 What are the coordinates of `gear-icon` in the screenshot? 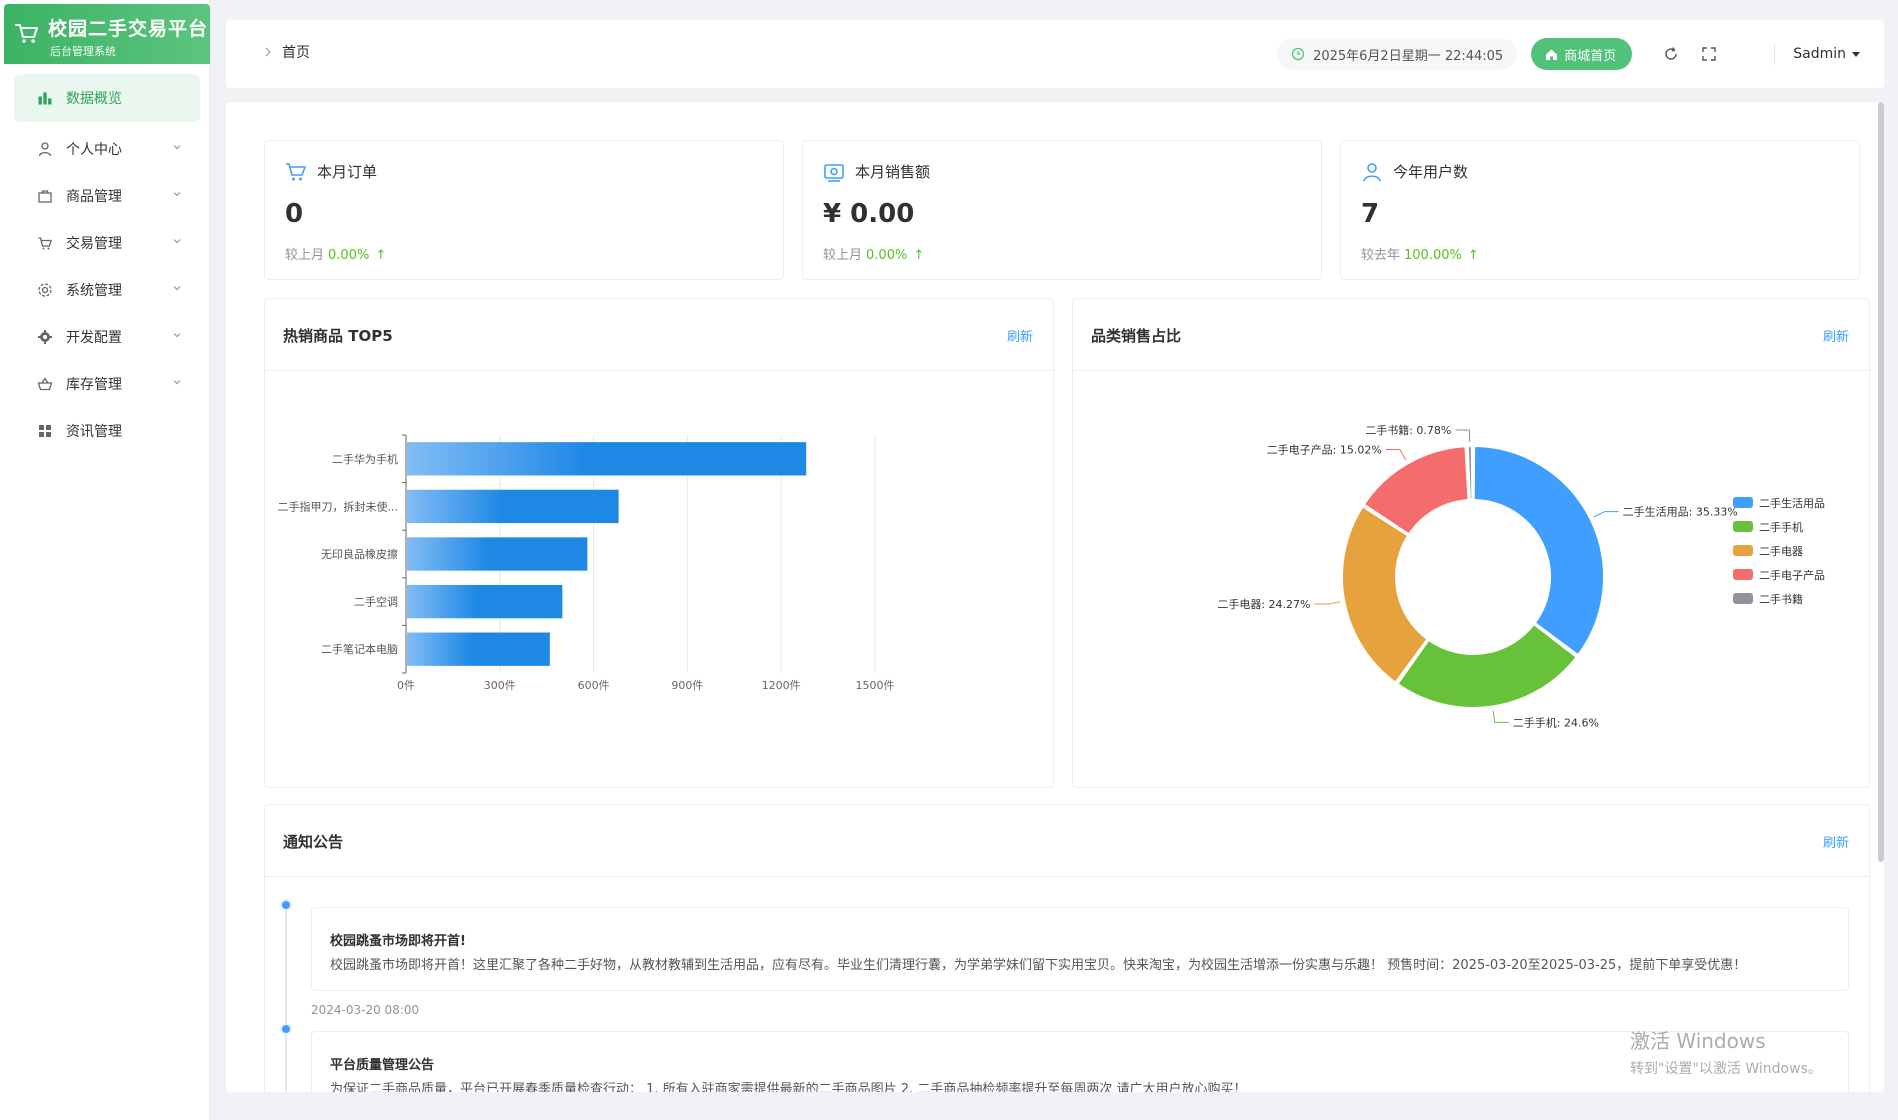 It's located at (45, 290).